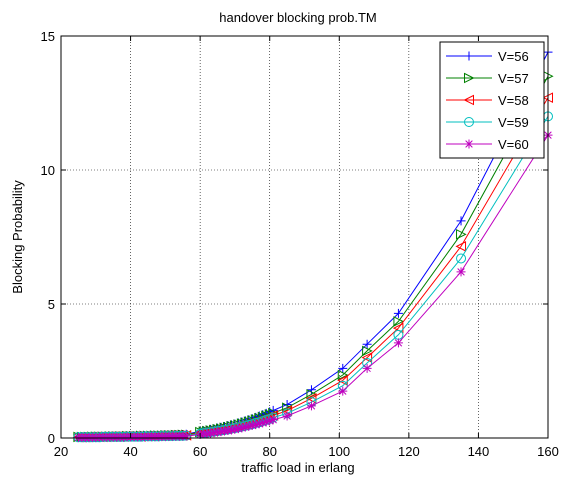 This screenshot has height=480, width=568. Describe the element at coordinates (479, 451) in the screenshot. I see `x-tick-label: 140` at that location.